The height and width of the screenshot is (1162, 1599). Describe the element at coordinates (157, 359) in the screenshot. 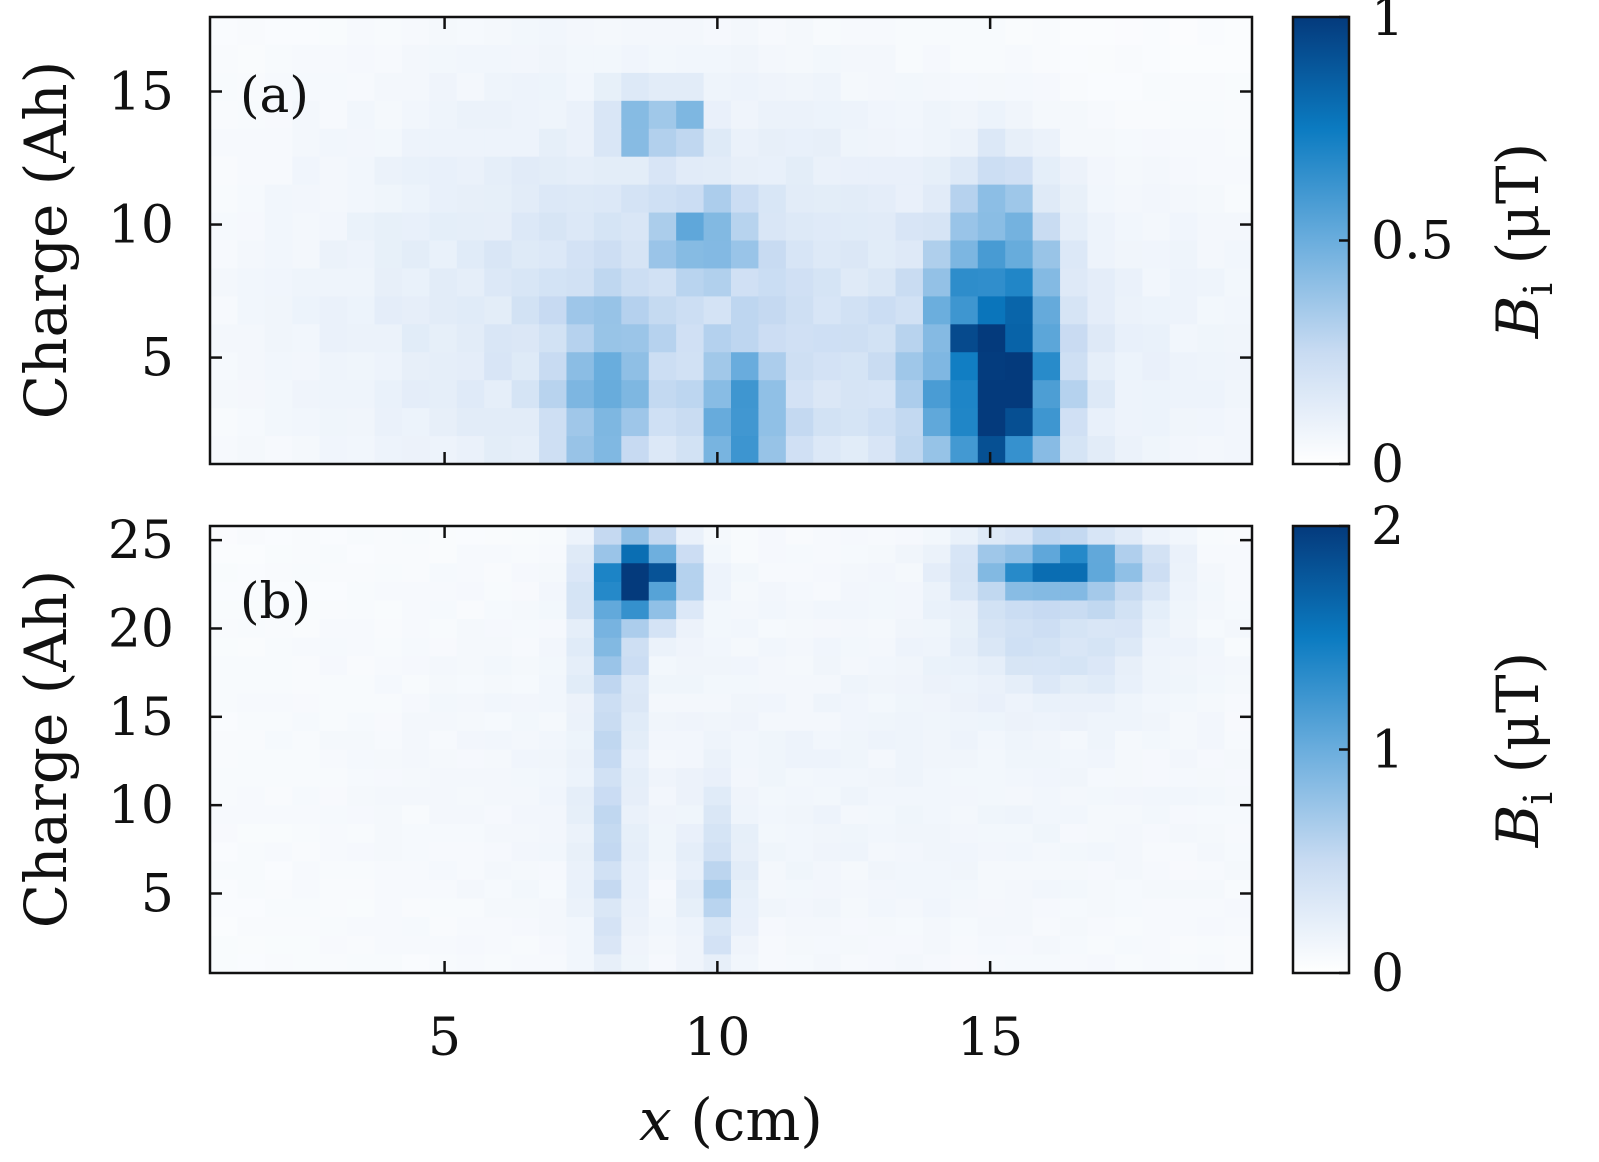

I see `y-tick-label: 5` at that location.